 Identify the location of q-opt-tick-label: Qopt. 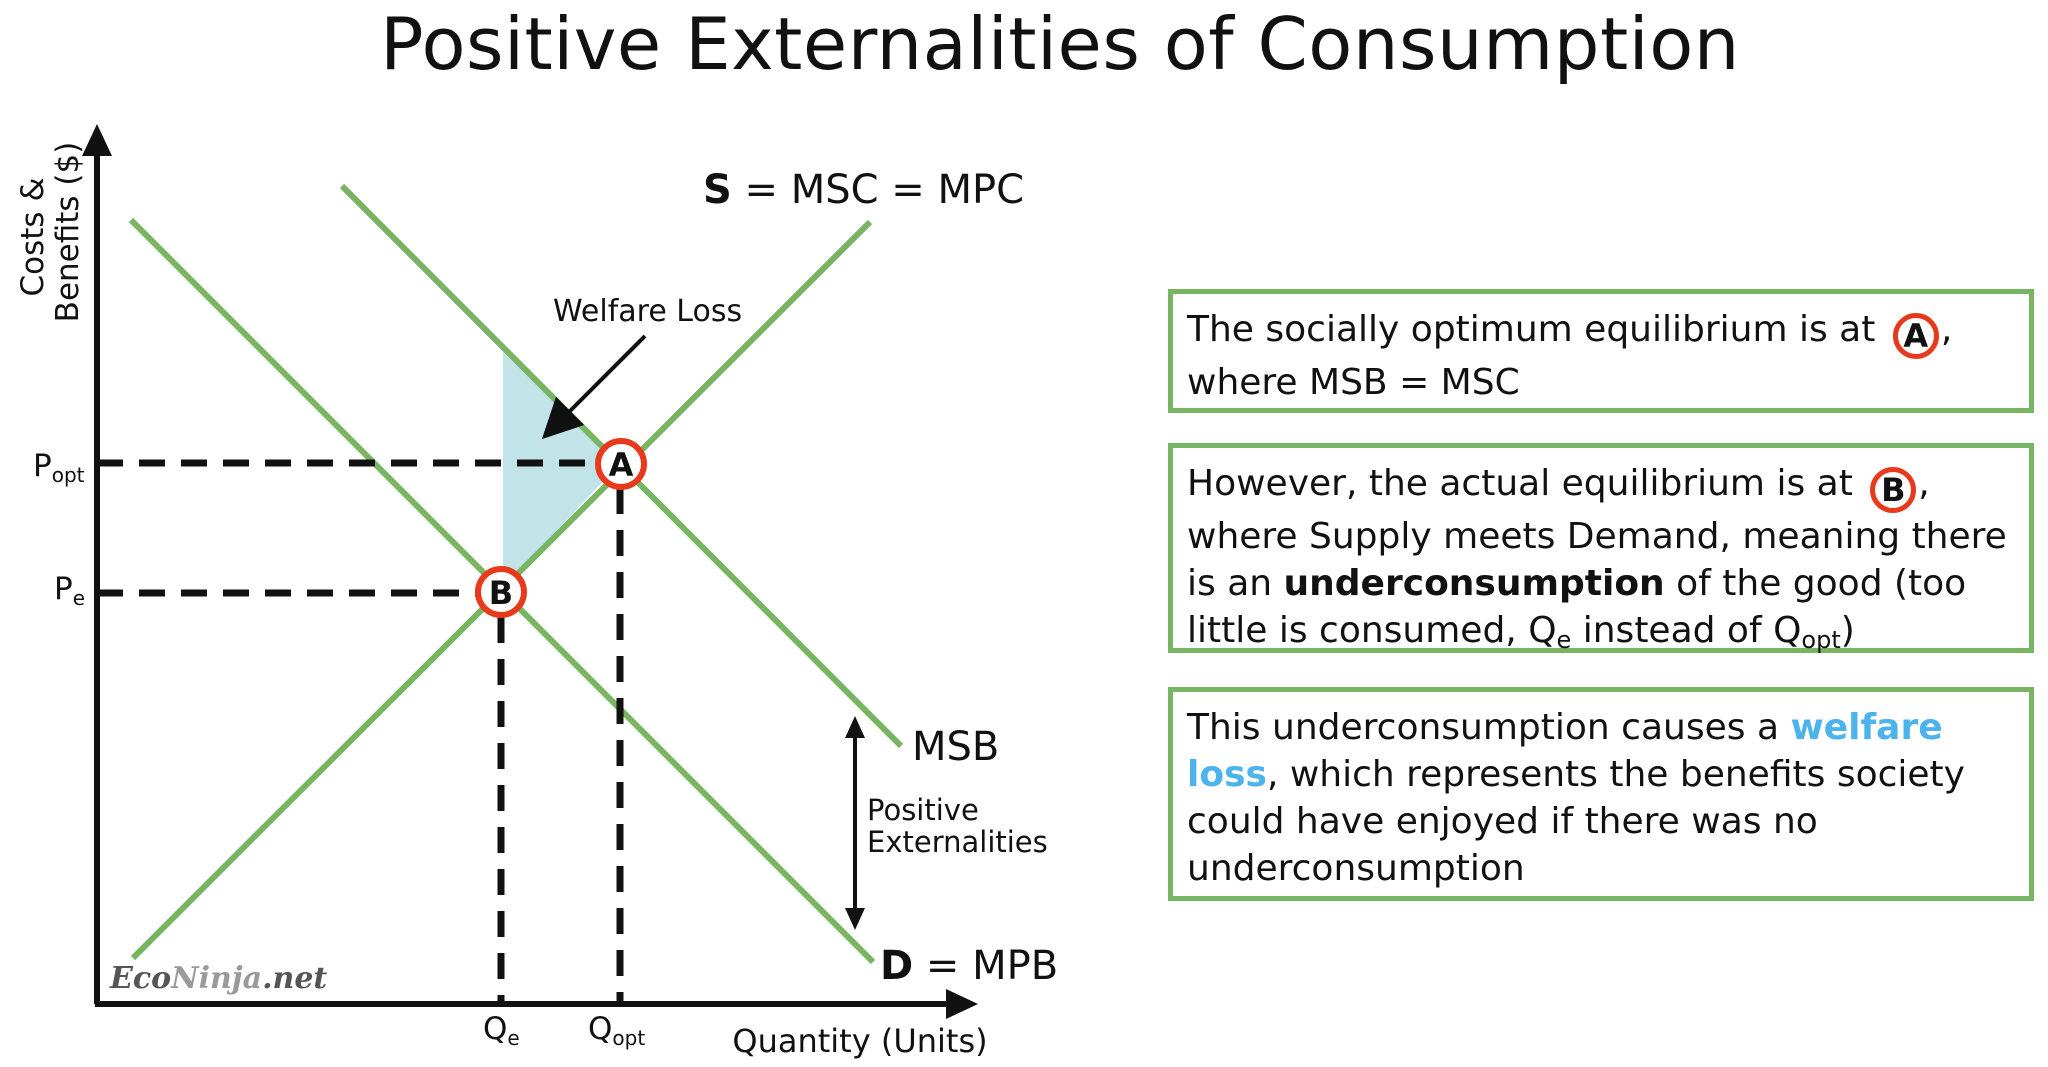
(616, 1030).